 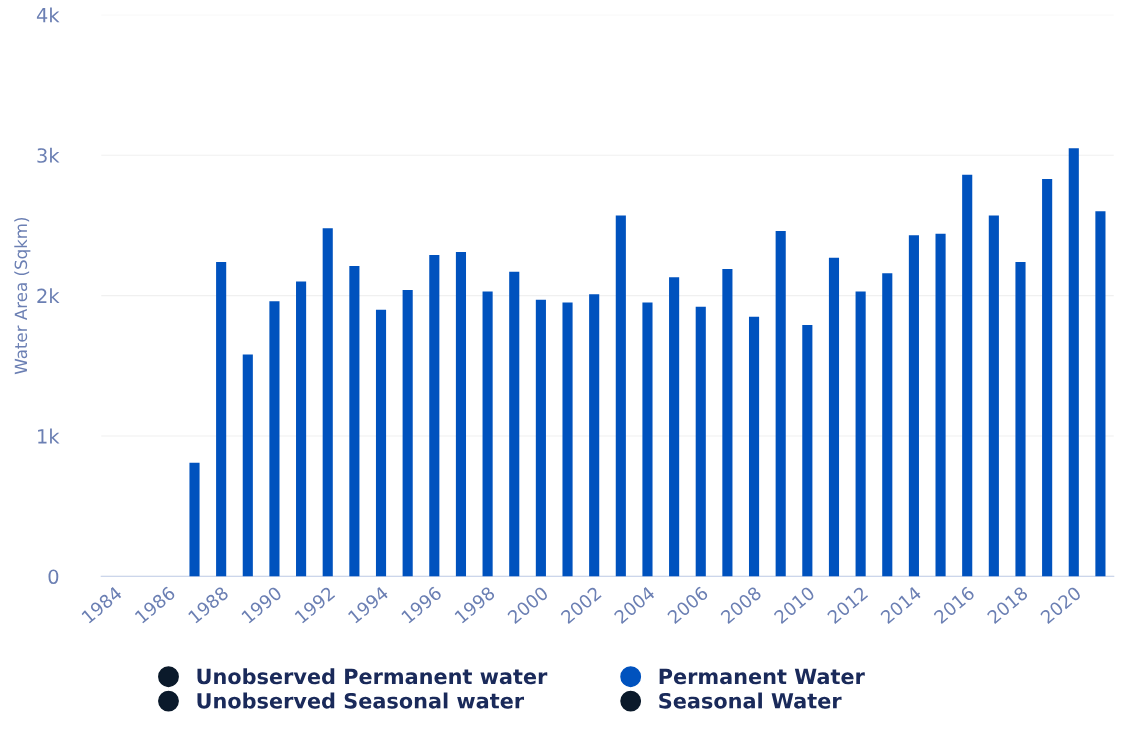 What do you see at coordinates (48, 295) in the screenshot?
I see `y-tick-label: 2k` at bounding box center [48, 295].